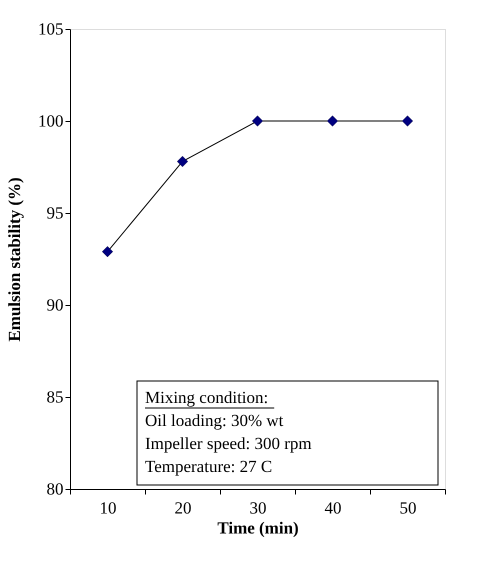  I want to click on y-tick-label: 90, so click(55, 305).